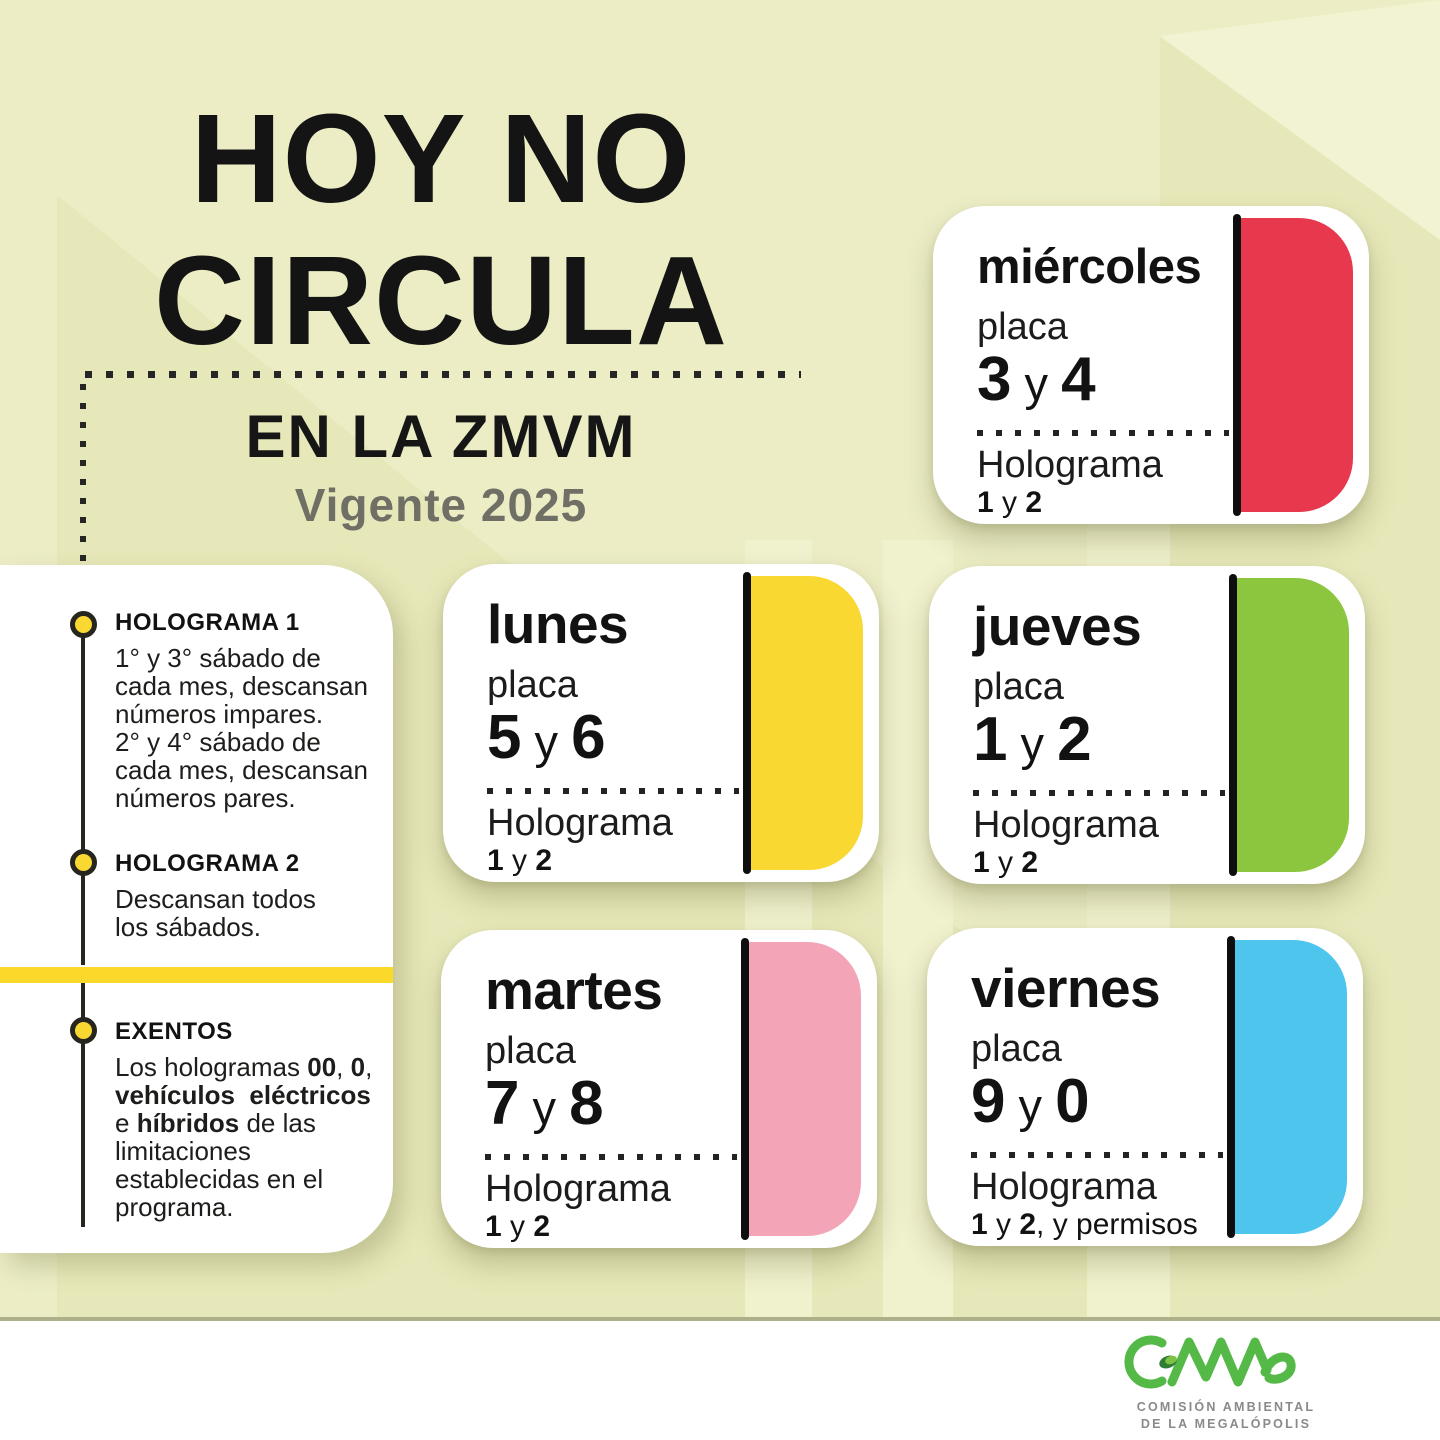 This screenshot has width=1440, height=1440. I want to click on page-subtitle: EN LA ZMVM, so click(441, 436).